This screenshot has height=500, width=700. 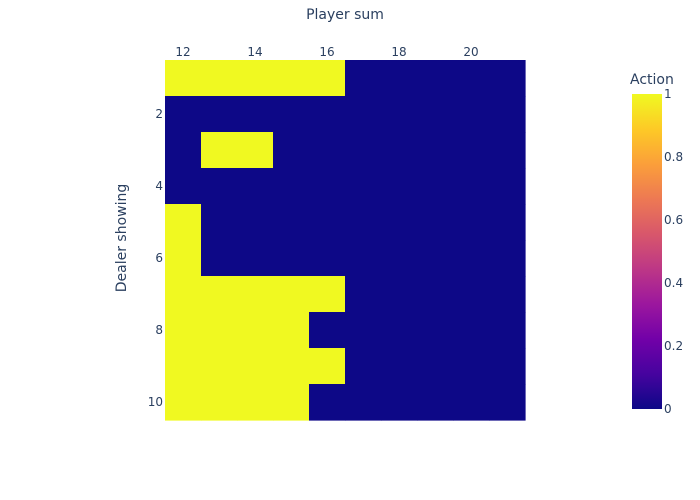 What do you see at coordinates (668, 94) in the screenshot?
I see `colorbar-tick-label: 1` at bounding box center [668, 94].